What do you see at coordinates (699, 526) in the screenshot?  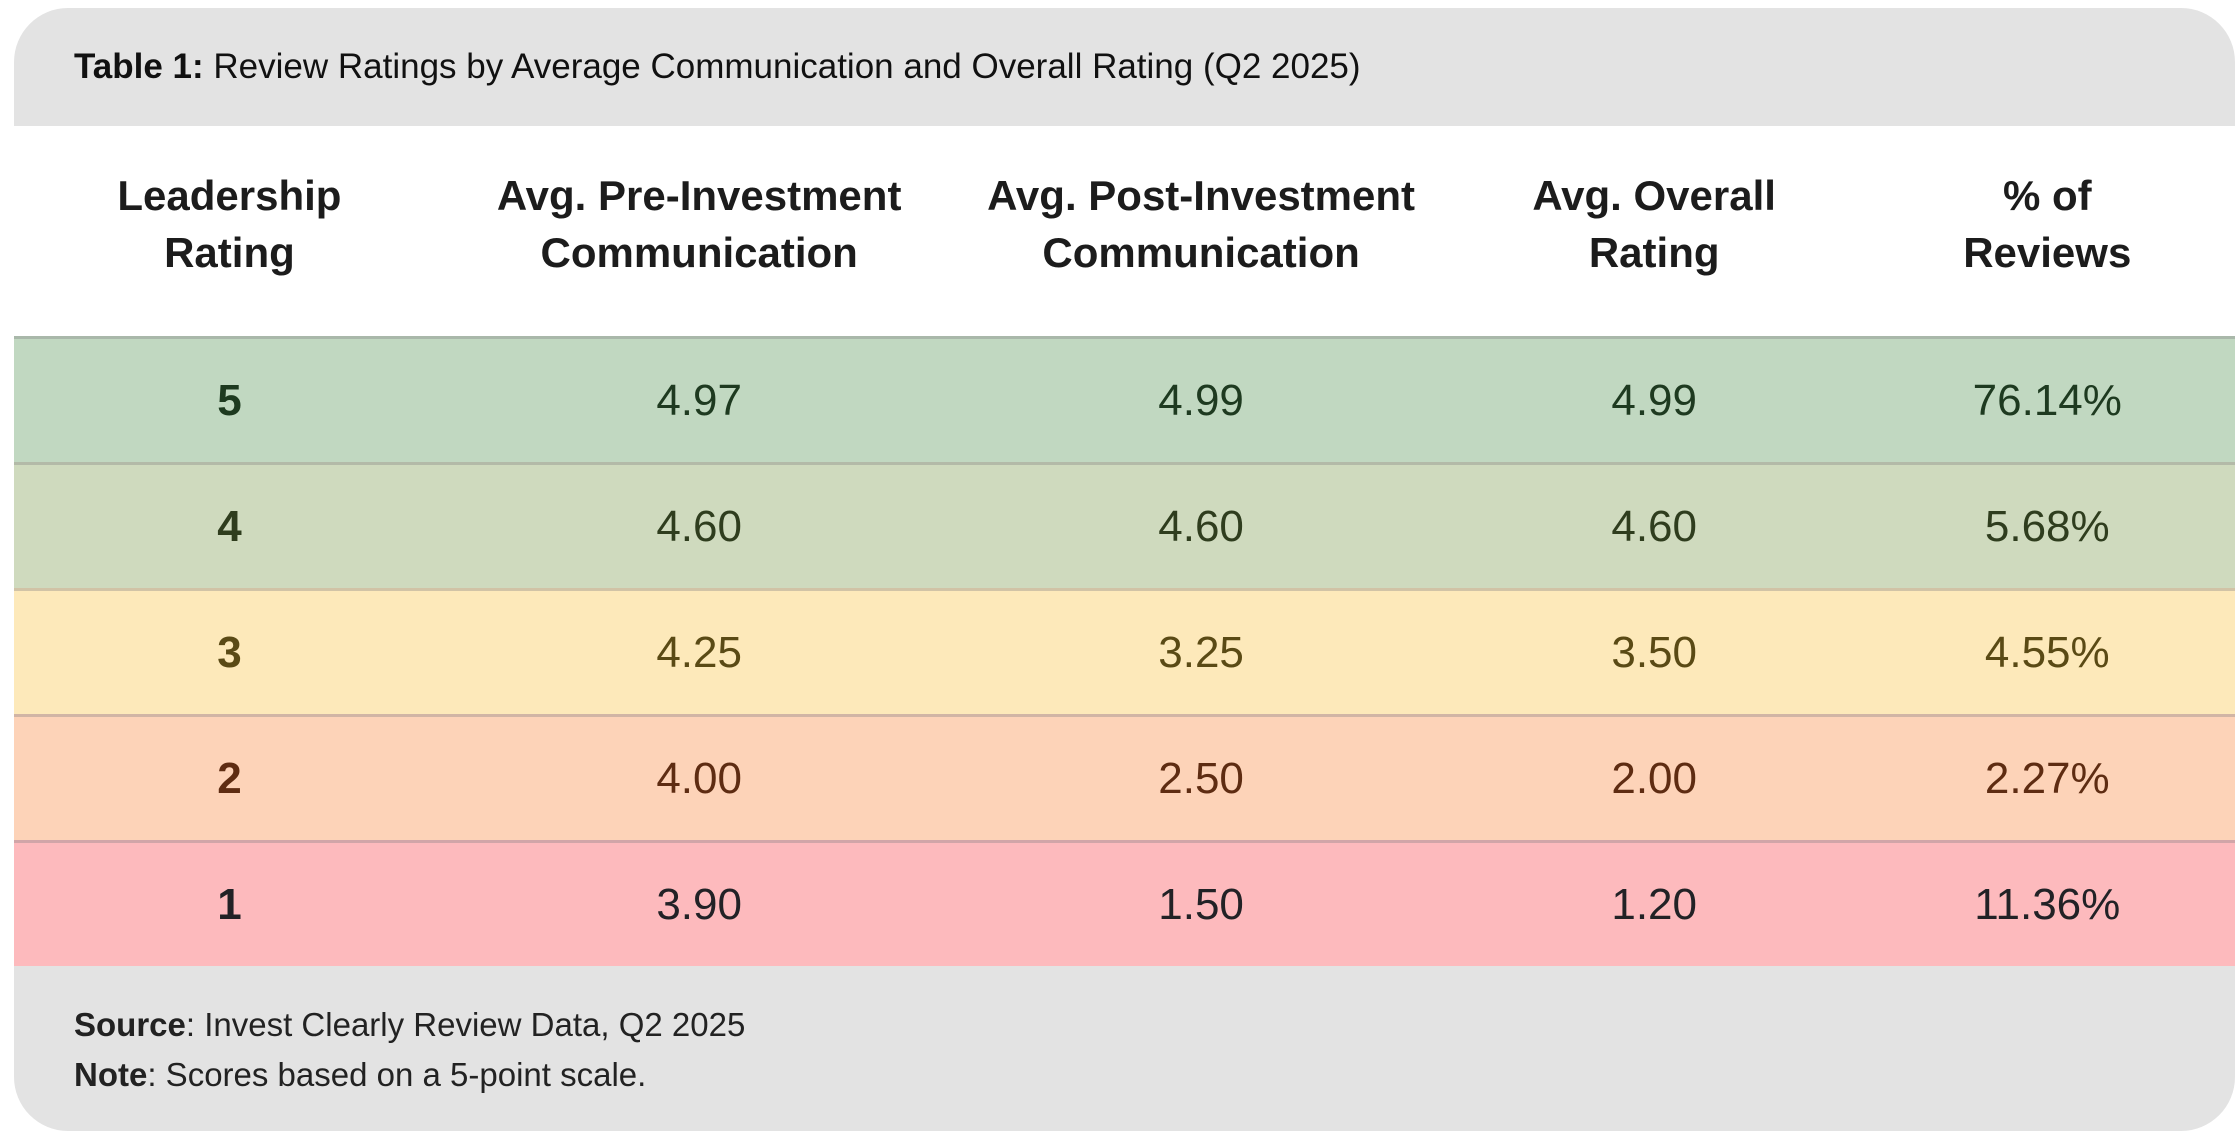 I see `pre-investment-cell: 4.60` at bounding box center [699, 526].